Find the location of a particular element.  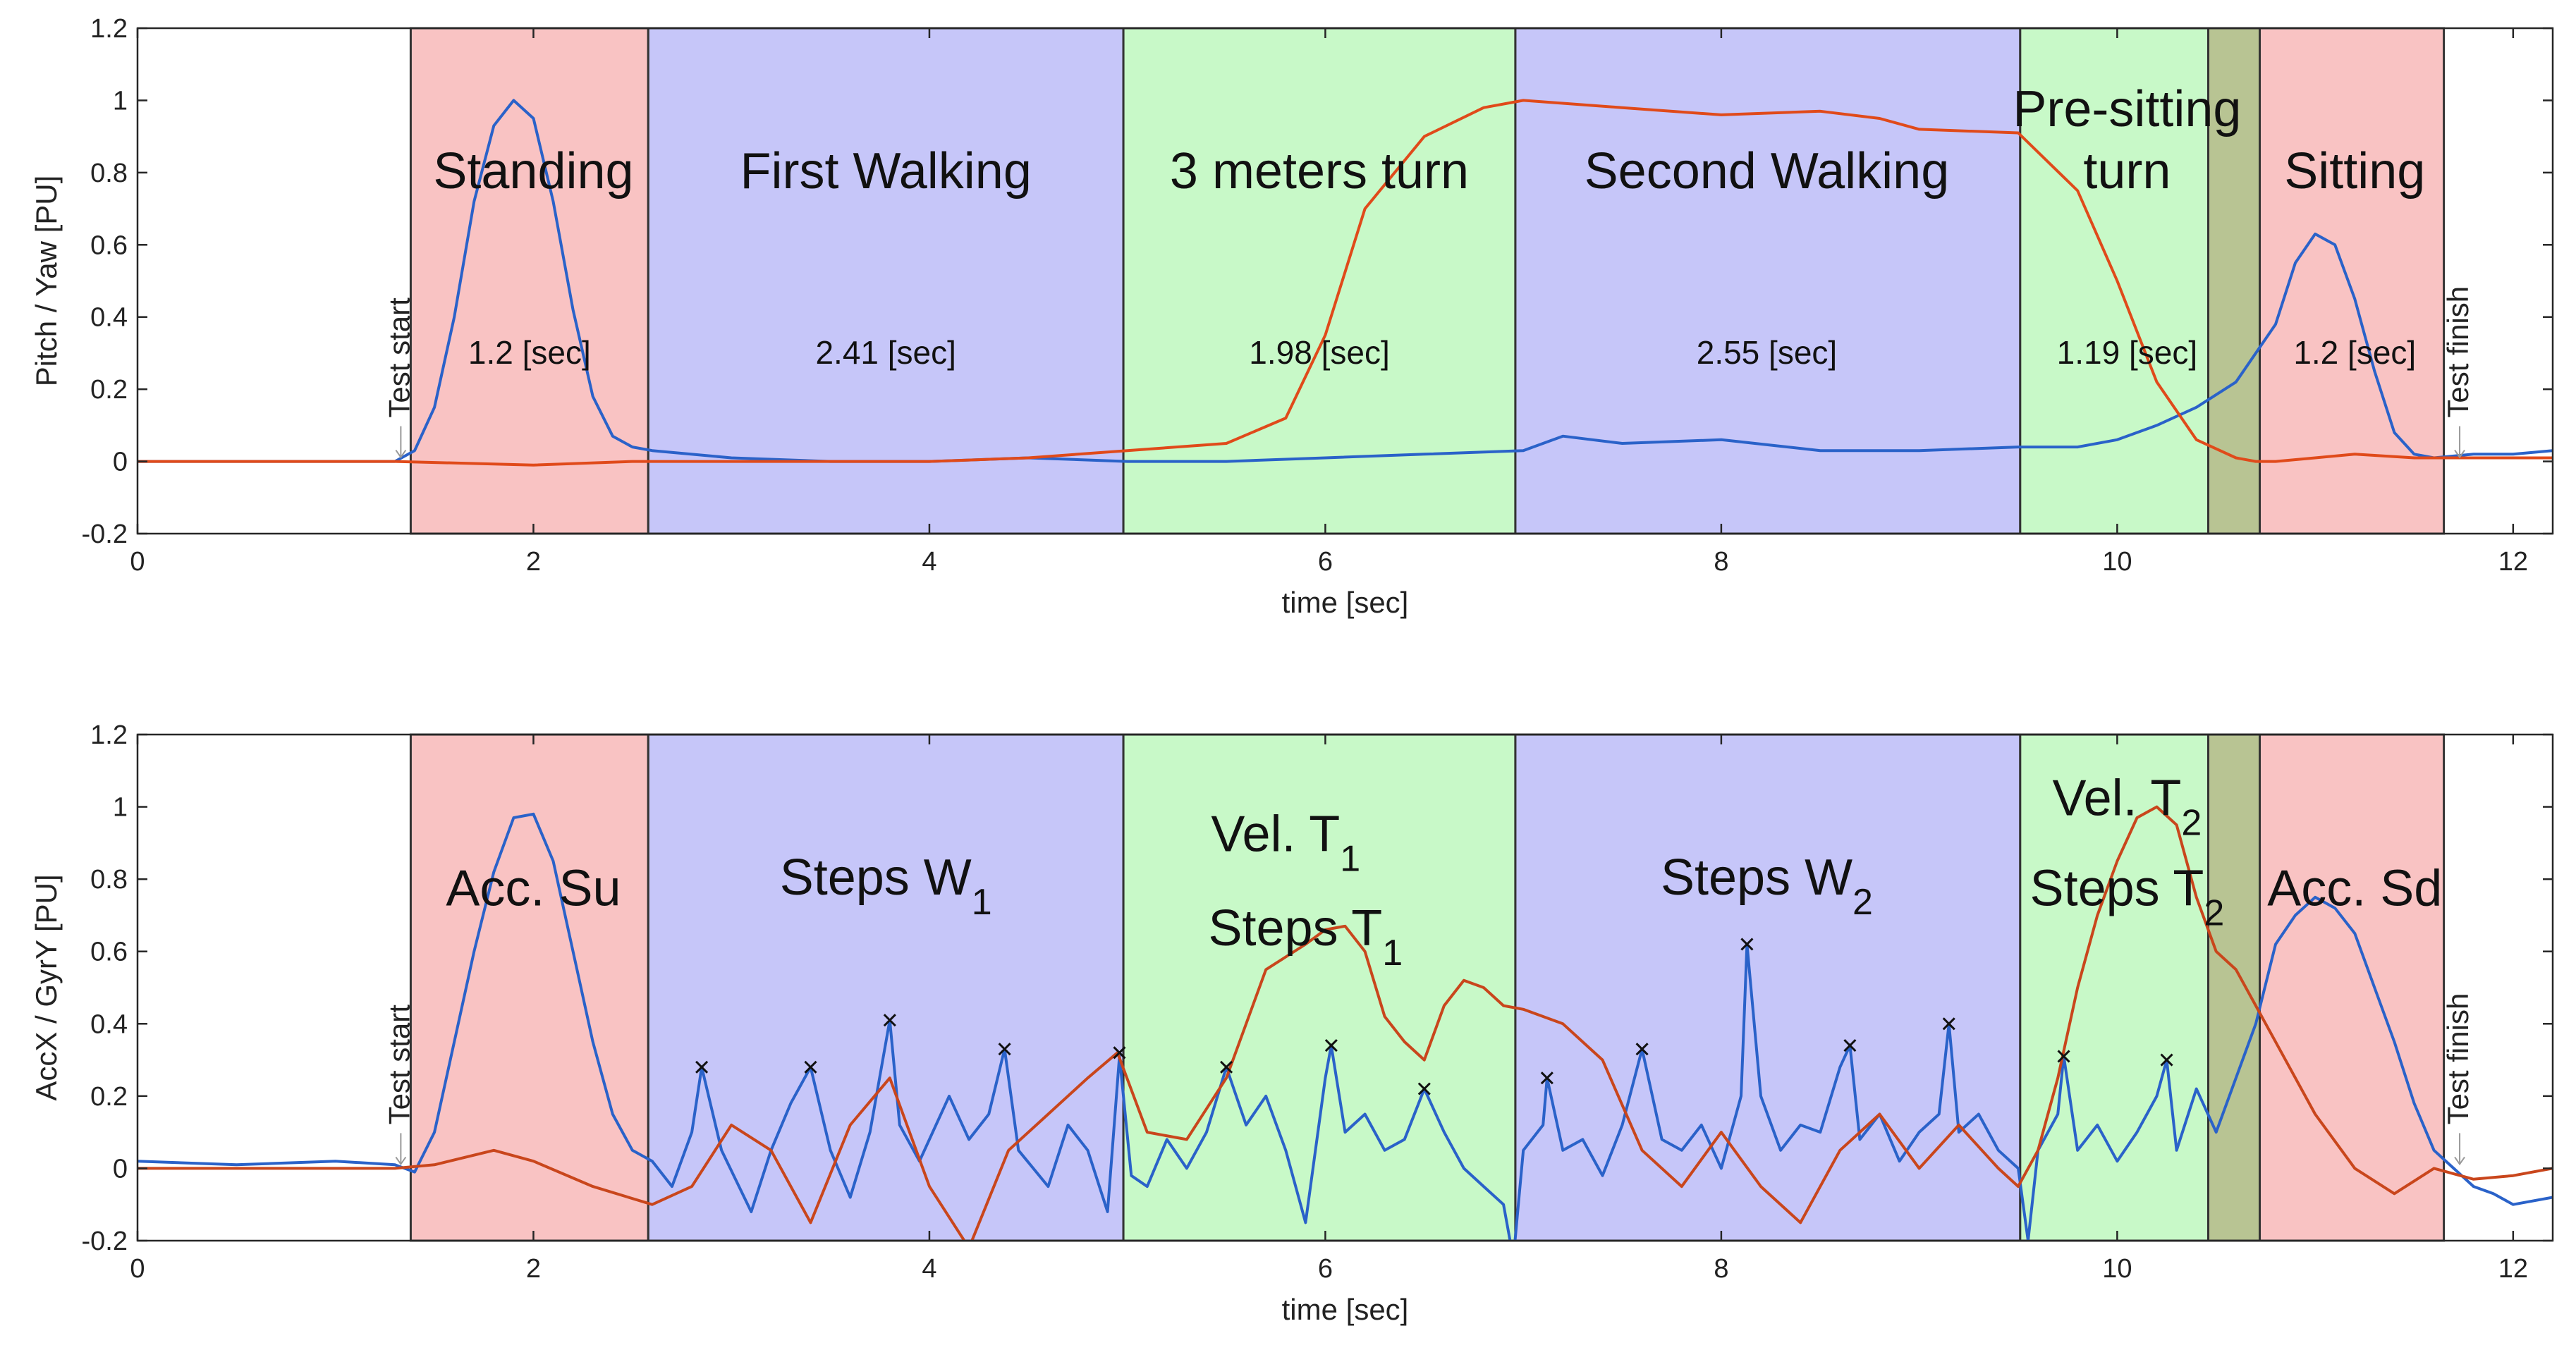

region-label-first-walking: First Walking is located at coordinates (886, 171).